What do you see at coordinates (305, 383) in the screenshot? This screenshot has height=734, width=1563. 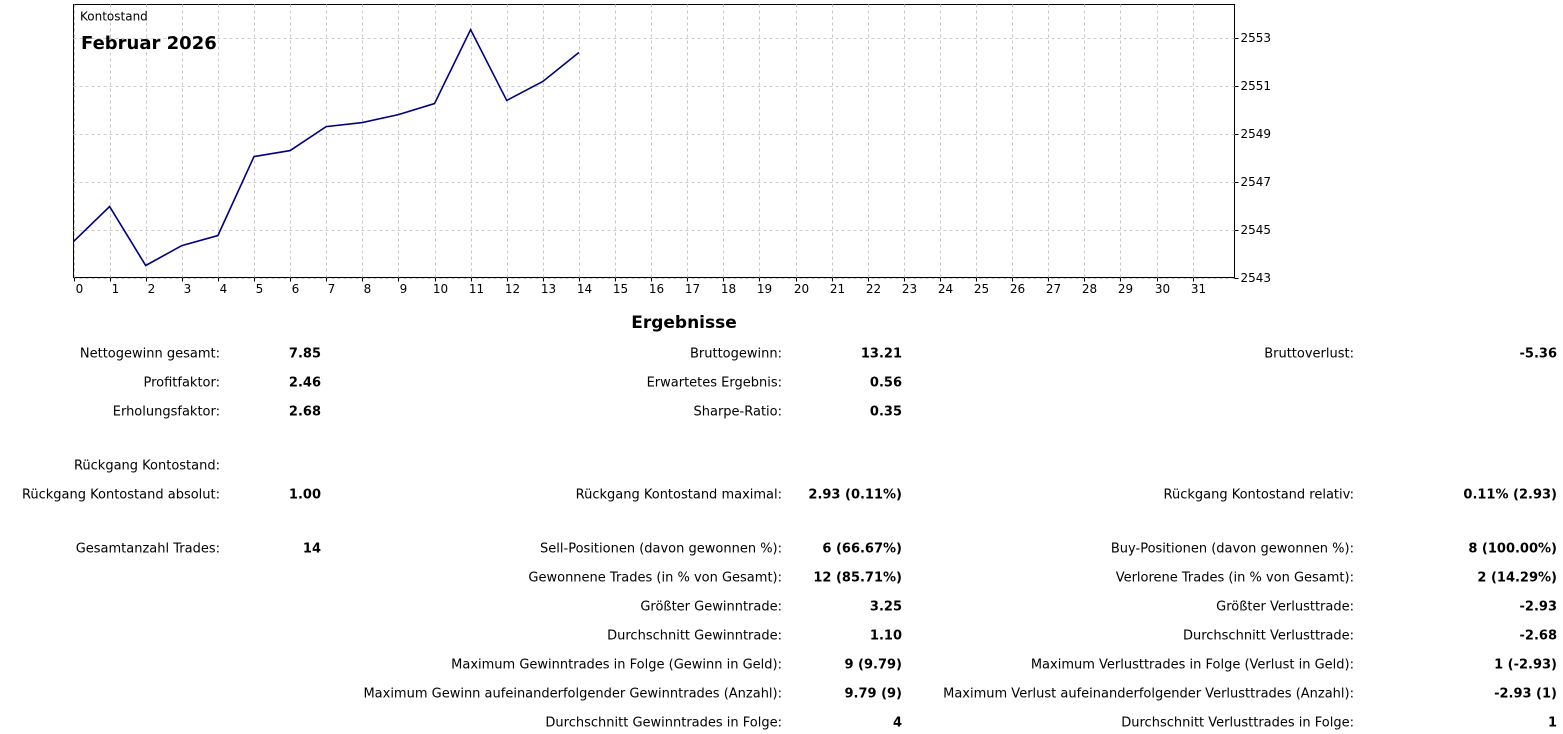 I see `result-value: 2.46` at bounding box center [305, 383].